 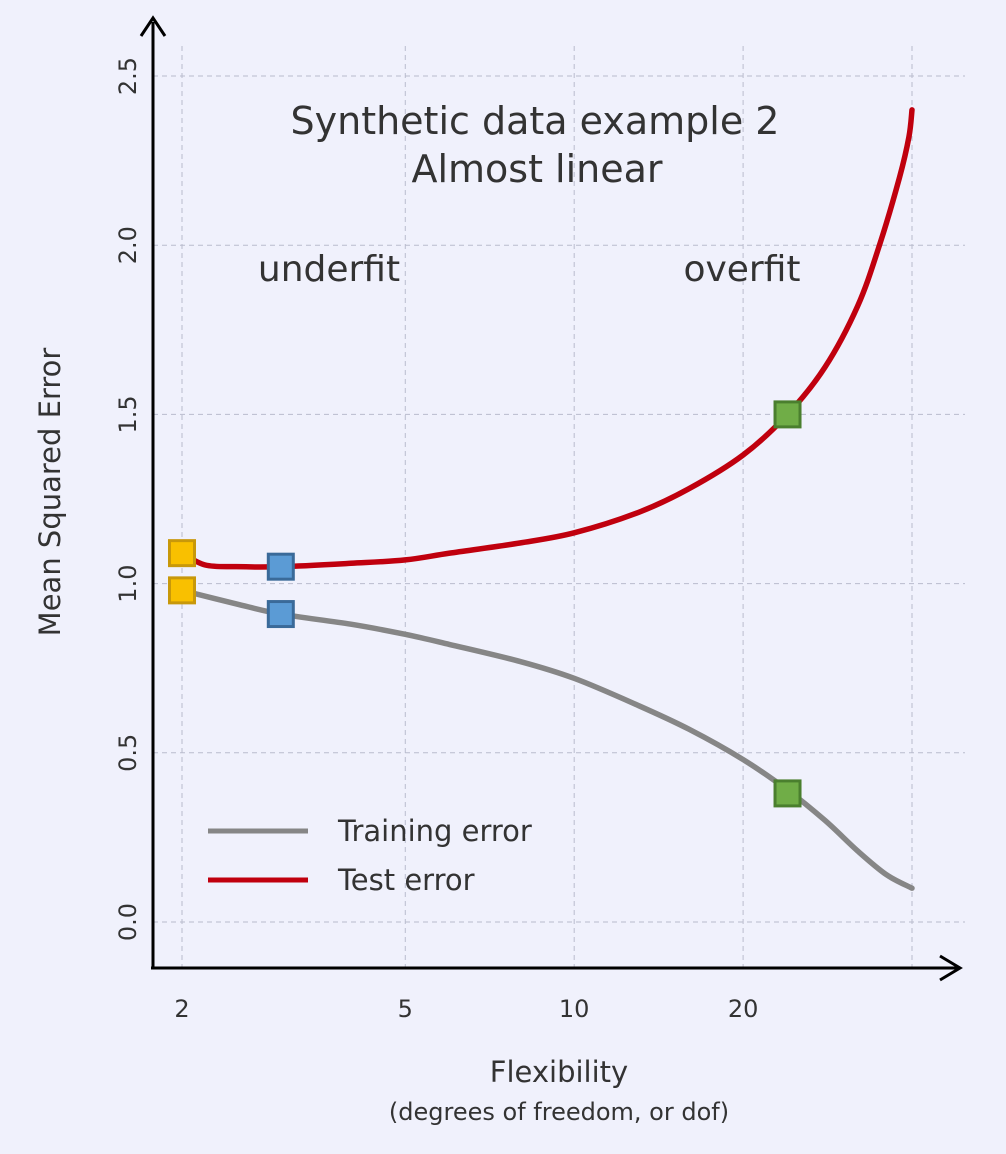 I want to click on x-axis-label: Flexibility, so click(x=559, y=1072).